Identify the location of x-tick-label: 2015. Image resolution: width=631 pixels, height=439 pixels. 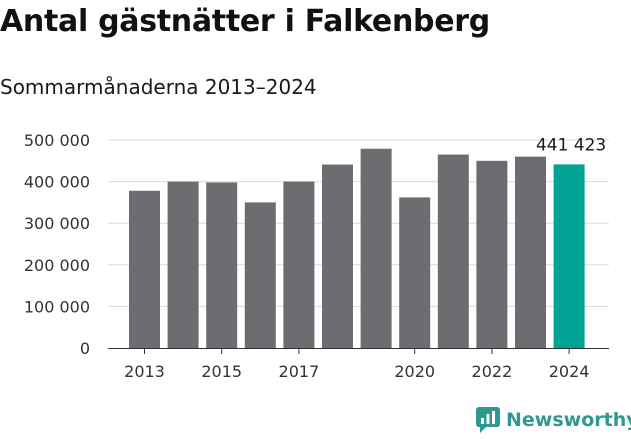
(221, 371).